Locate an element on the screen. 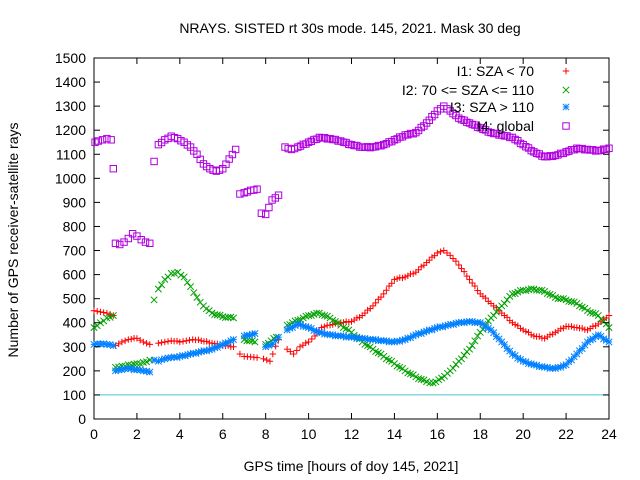  x-axis-label: GPS time [hours of doy 145, 2021] is located at coordinates (351, 466).